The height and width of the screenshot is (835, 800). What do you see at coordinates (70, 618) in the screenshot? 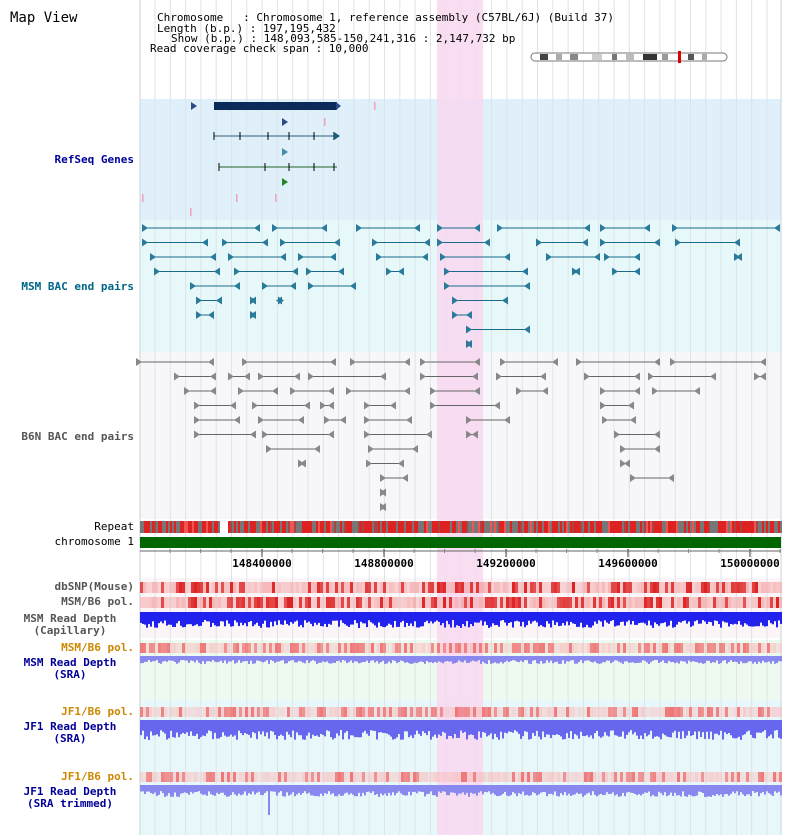
I see `track-label-msm-depth-cap-line1: MSM Read Depth` at bounding box center [70, 618].